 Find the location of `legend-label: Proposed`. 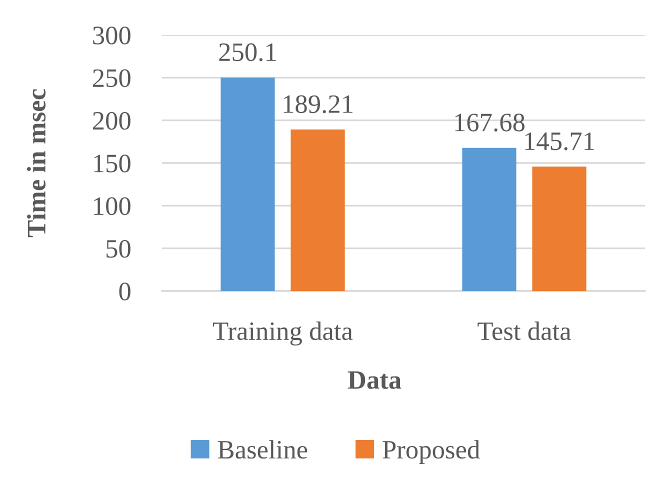

legend-label: Proposed is located at coordinates (431, 452).